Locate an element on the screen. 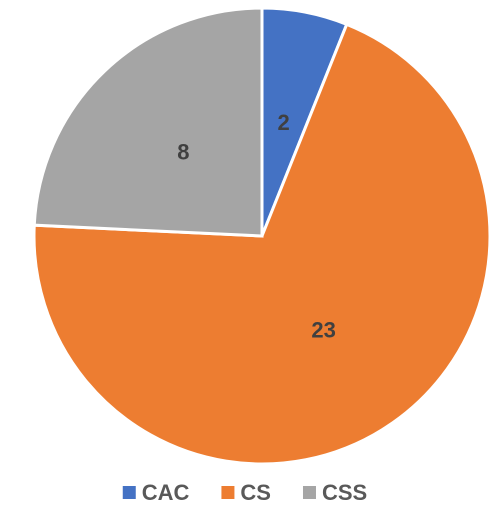 This screenshot has height=510, width=490. legend-label: CAC is located at coordinates (166, 492).